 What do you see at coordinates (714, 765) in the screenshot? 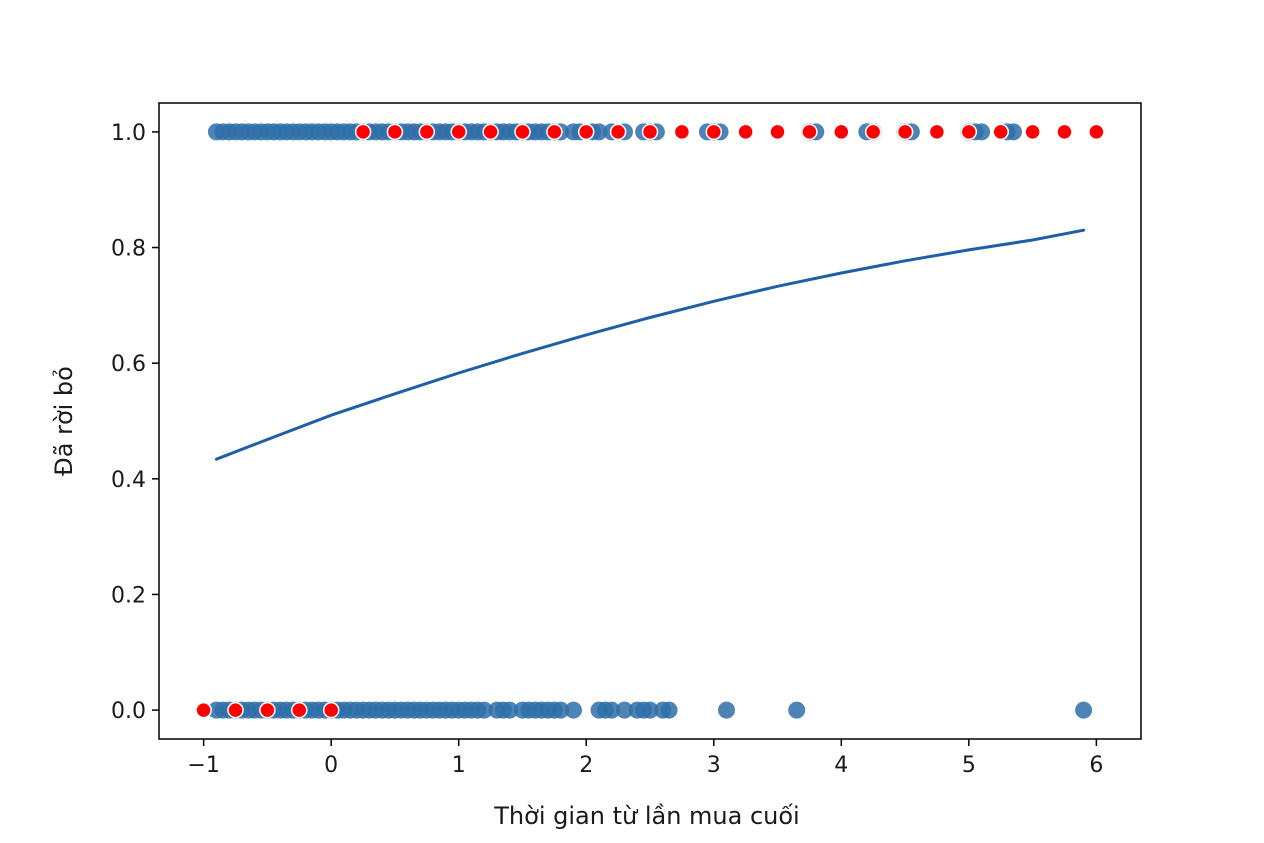
I see `x-tick-label: 3` at bounding box center [714, 765].